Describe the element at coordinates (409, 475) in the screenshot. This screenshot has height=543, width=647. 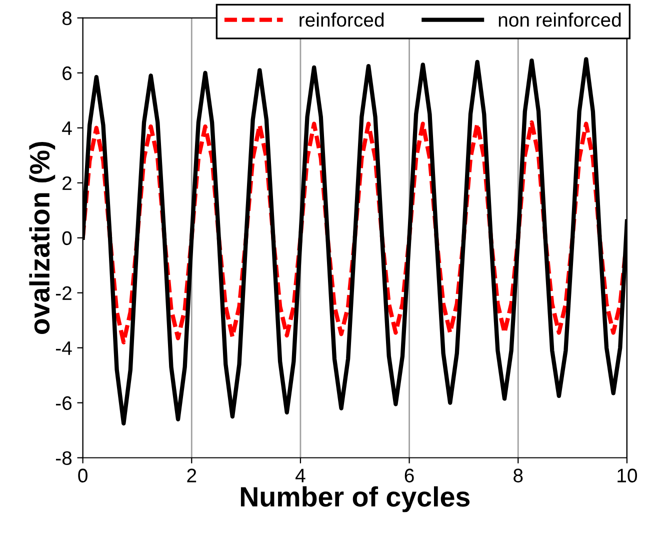
I see `x-tick-label: 6` at that location.